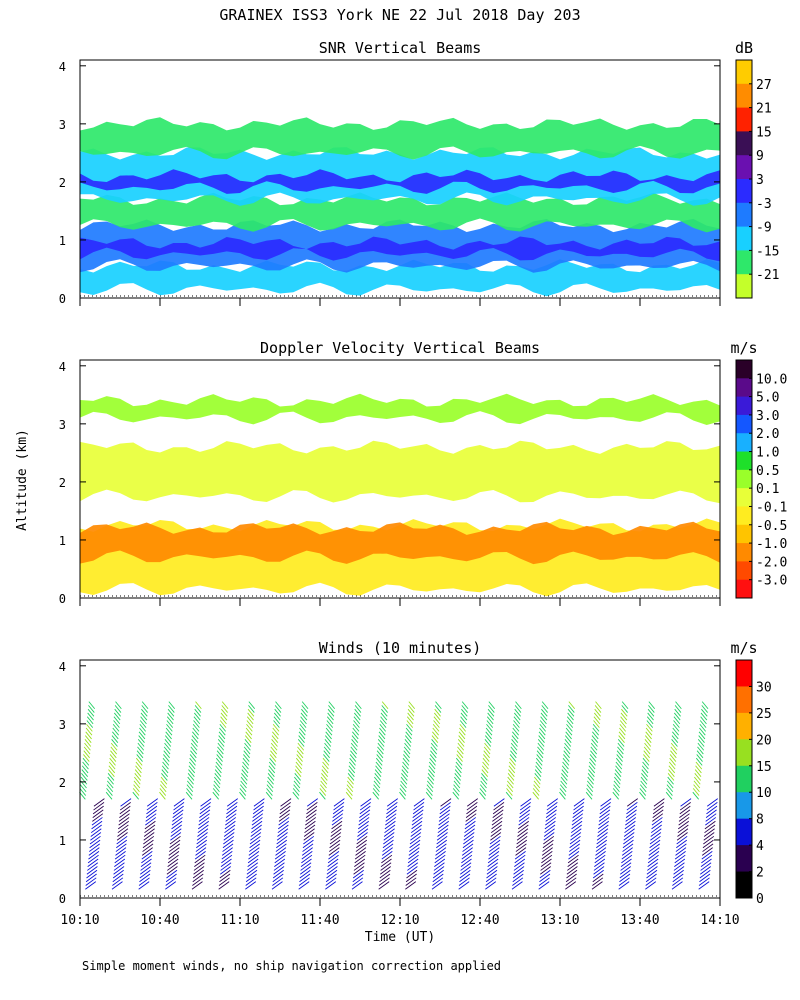 Image resolution: width=800 pixels, height=1000 pixels. I want to click on colorbar-label: 3.0, so click(767, 416).